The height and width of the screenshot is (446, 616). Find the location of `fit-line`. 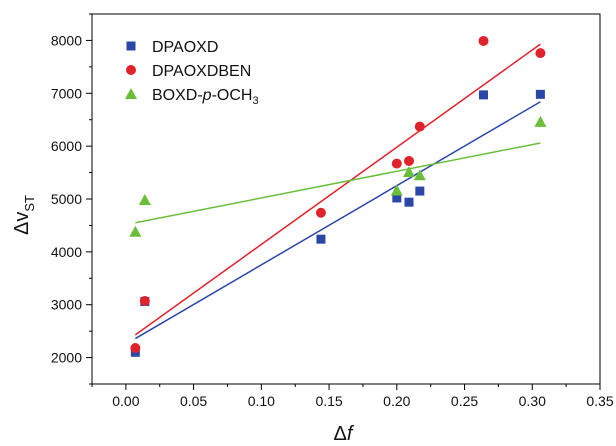

fit-line is located at coordinates (338, 183).